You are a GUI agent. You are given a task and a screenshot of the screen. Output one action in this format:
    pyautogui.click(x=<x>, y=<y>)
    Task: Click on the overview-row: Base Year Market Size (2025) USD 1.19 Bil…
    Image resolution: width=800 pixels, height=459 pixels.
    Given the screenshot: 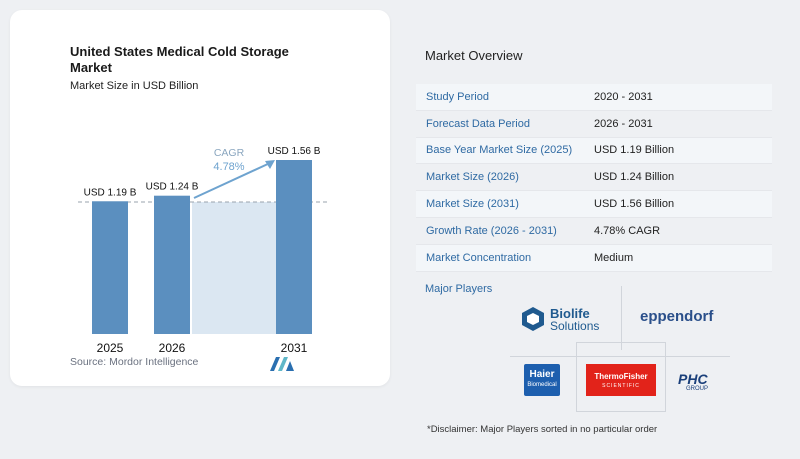 What is the action you would take?
    pyautogui.click(x=594, y=151)
    